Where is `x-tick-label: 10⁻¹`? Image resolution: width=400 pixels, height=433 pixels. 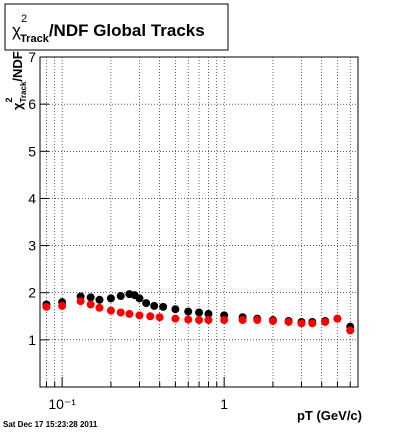 x-tick-label: 10⁻¹ is located at coordinates (62, 404).